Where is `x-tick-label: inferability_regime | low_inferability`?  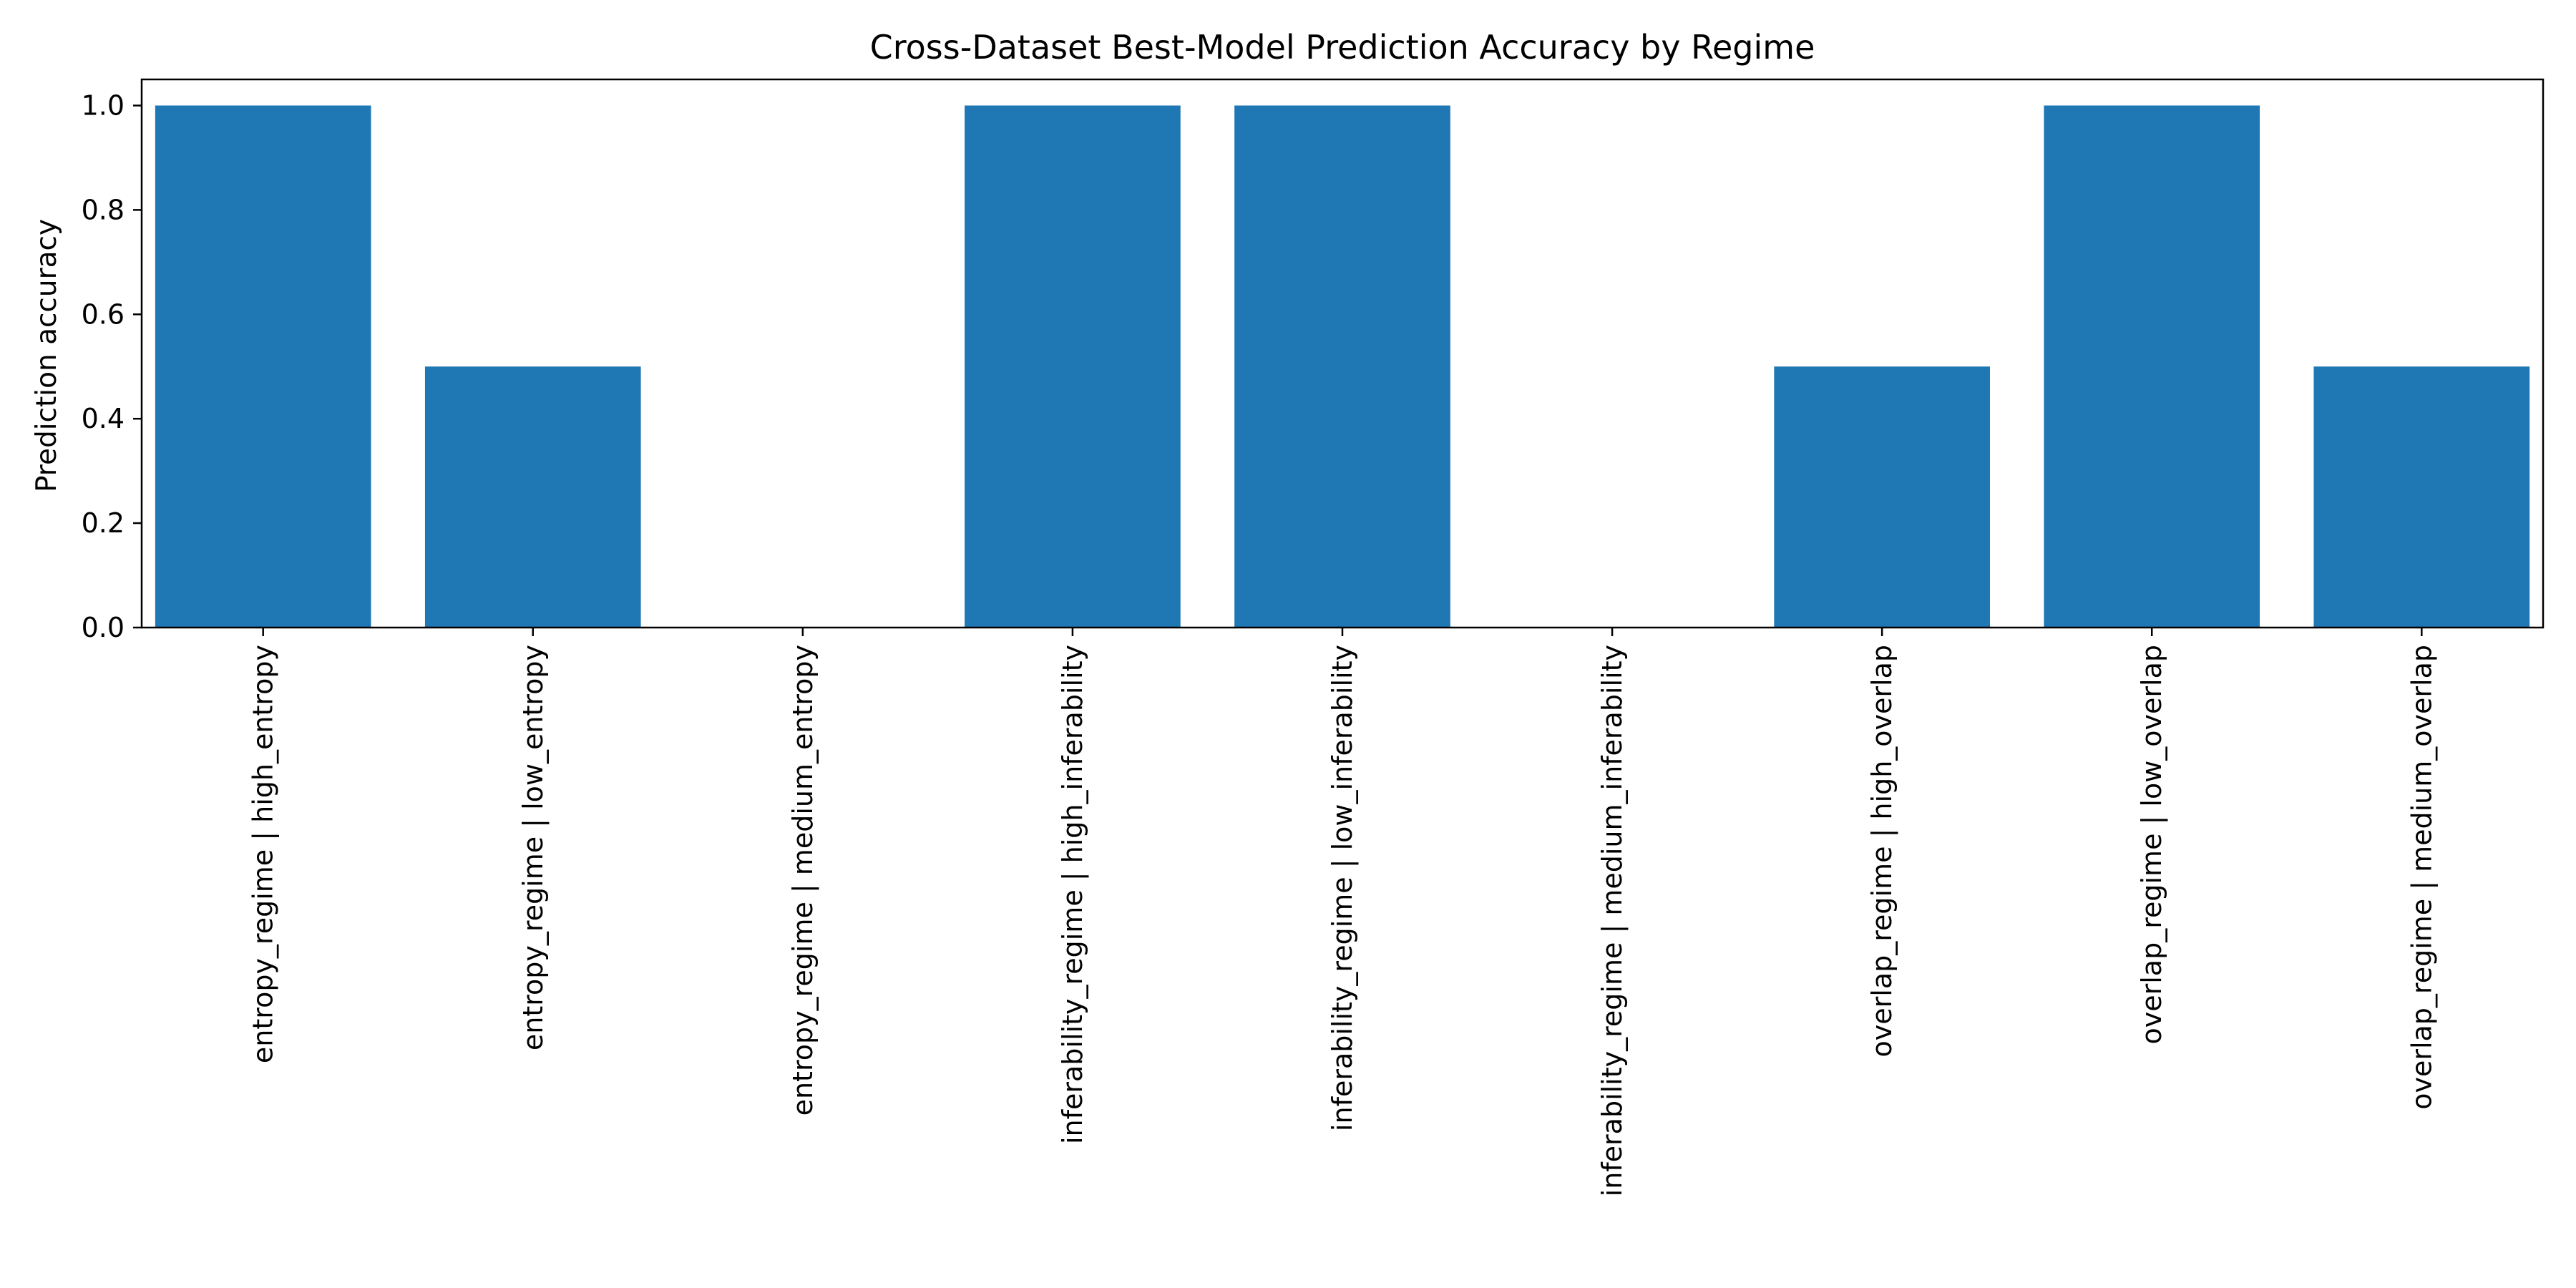
x-tick-label: inferability_regime | low_inferability is located at coordinates (1343, 888).